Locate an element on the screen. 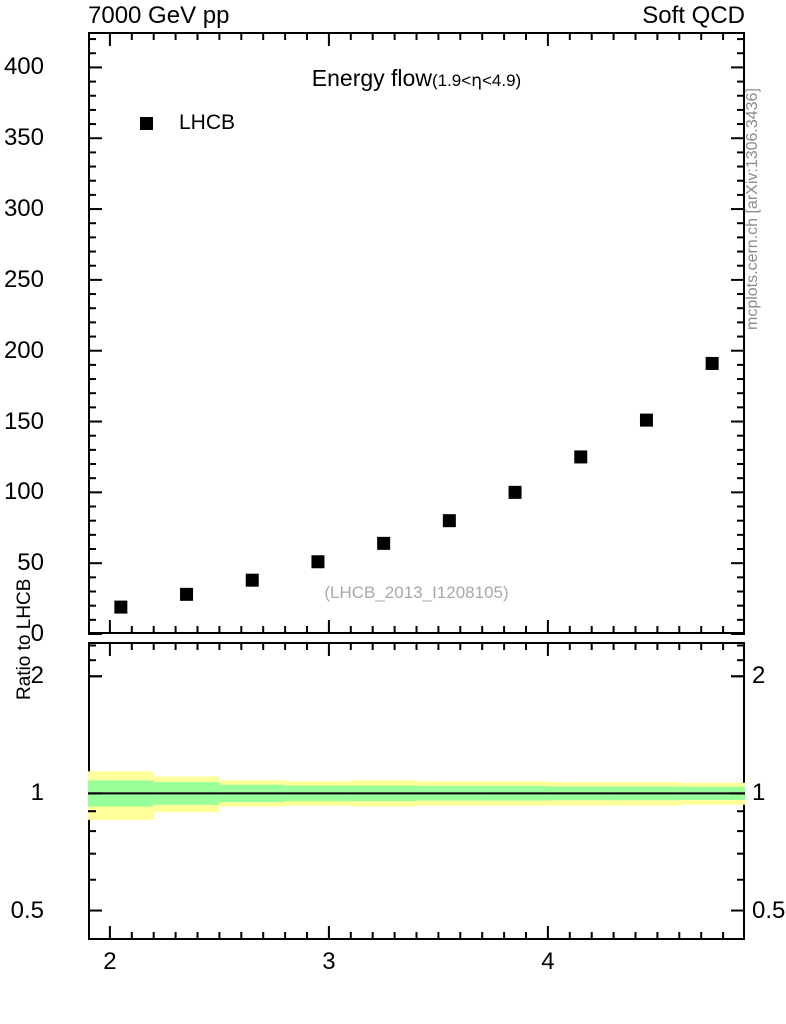 This screenshot has width=786, height=1024. page-title: Energy flow(1.9<η<4.9) is located at coordinates (416, 79).